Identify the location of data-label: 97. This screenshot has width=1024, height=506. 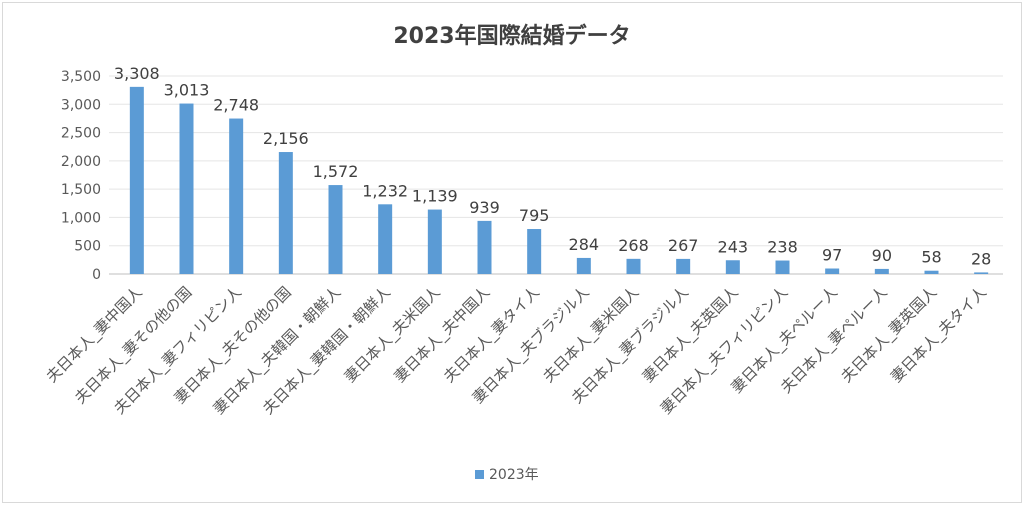
(832, 255).